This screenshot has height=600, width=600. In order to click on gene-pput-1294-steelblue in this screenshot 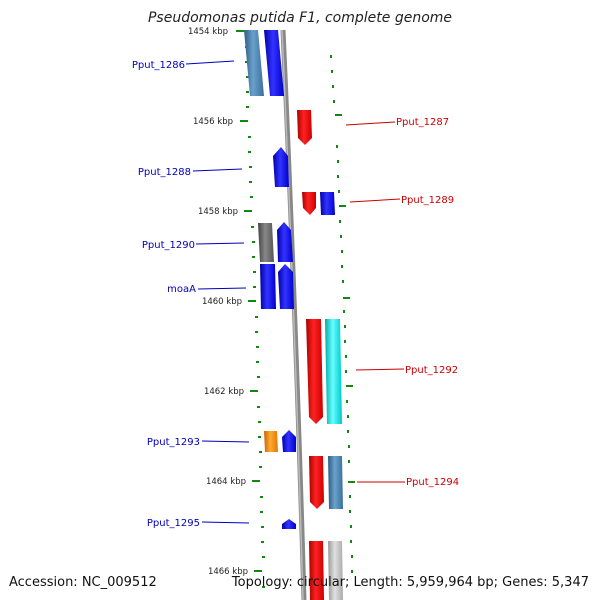, I will do `click(335, 482)`.